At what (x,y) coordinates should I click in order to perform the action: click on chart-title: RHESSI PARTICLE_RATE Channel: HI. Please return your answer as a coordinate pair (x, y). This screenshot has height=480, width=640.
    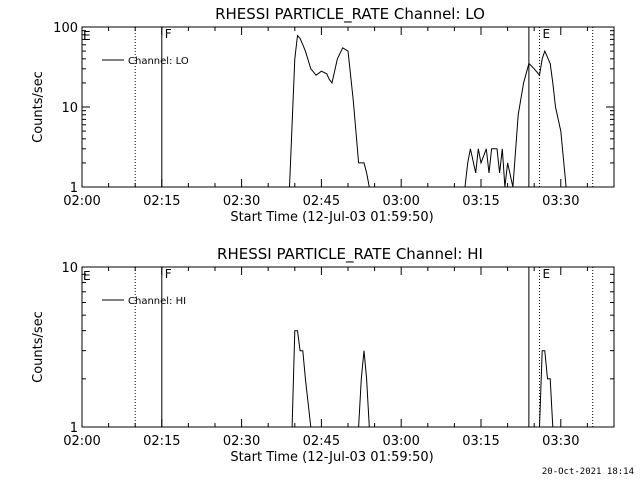
    Looking at the image, I should click on (350, 254).